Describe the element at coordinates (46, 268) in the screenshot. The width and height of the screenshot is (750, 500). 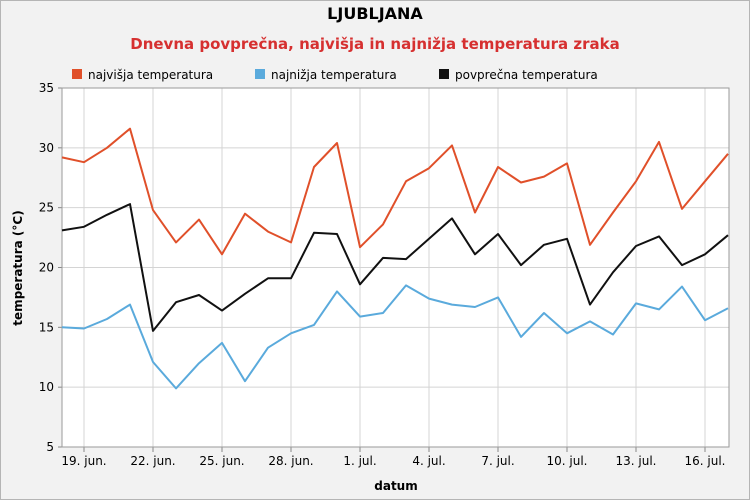
I see `y-tick-label: 20` at that location.